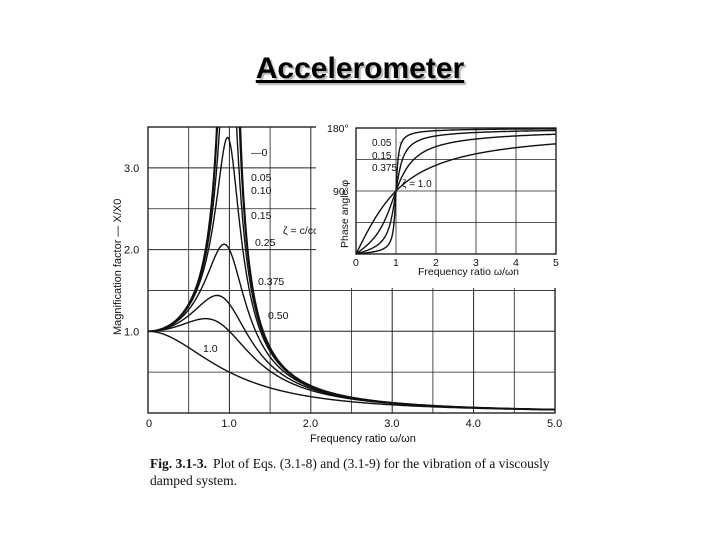  What do you see at coordinates (278, 316) in the screenshot?
I see `series-label-0.50: 0.50` at bounding box center [278, 316].